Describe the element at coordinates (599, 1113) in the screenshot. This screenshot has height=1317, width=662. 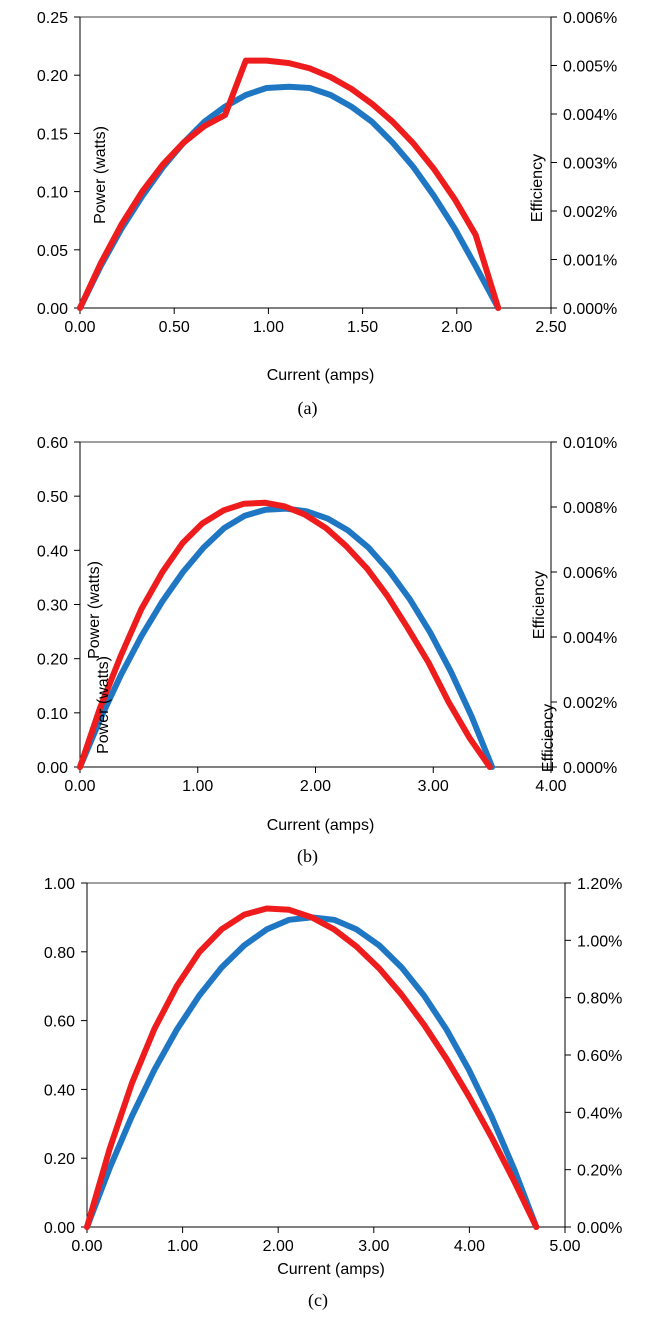
I see `y2-tick-label: 0.40%` at that location.